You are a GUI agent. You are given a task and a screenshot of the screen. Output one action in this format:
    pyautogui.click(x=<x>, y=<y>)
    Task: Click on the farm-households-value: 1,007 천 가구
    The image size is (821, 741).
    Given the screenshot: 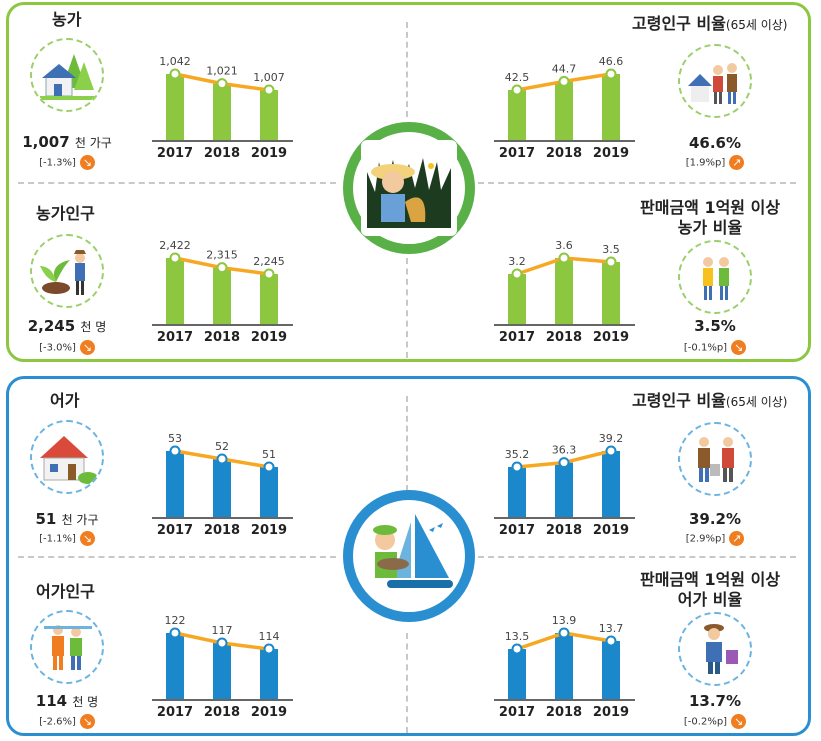 What is the action you would take?
    pyautogui.click(x=67, y=142)
    